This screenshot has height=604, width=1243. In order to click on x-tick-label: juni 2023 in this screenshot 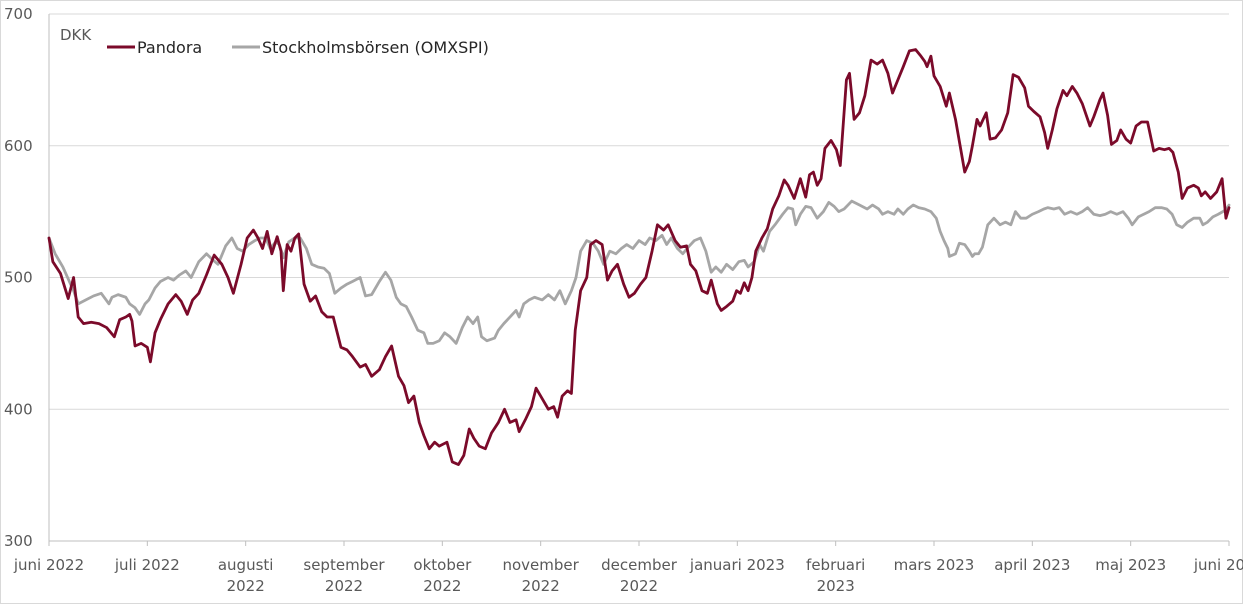, I will do `click(1218, 565)`.